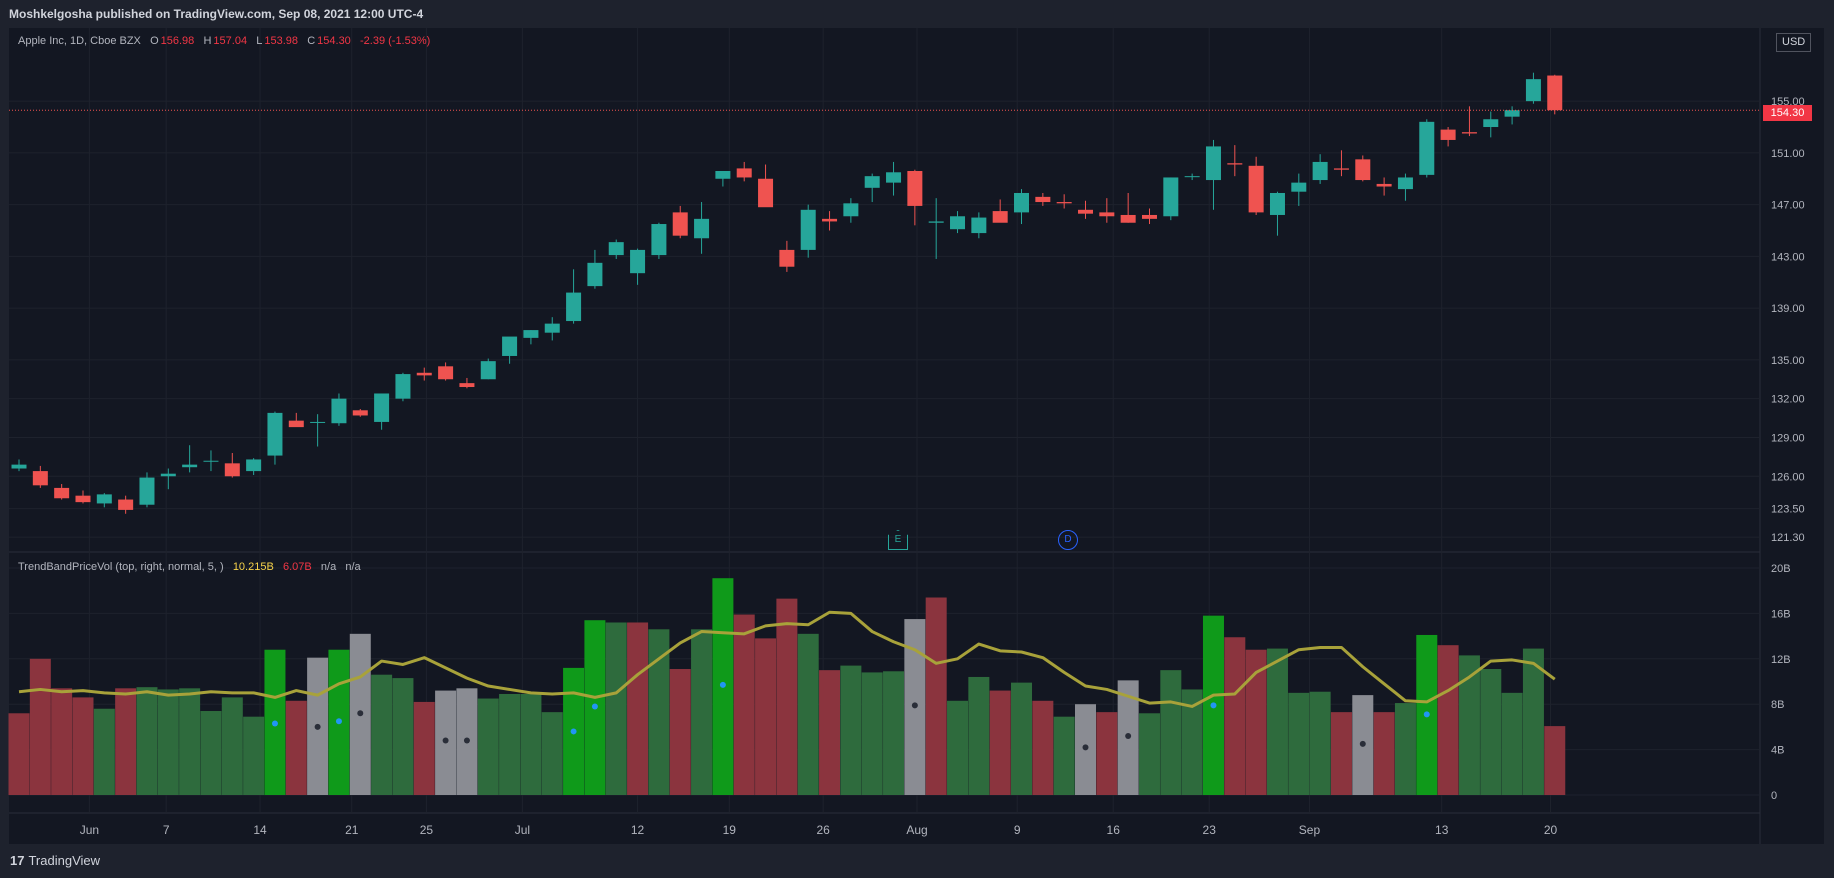 Image resolution: width=1834 pixels, height=878 pixels. I want to click on close-label: C, so click(311, 41).